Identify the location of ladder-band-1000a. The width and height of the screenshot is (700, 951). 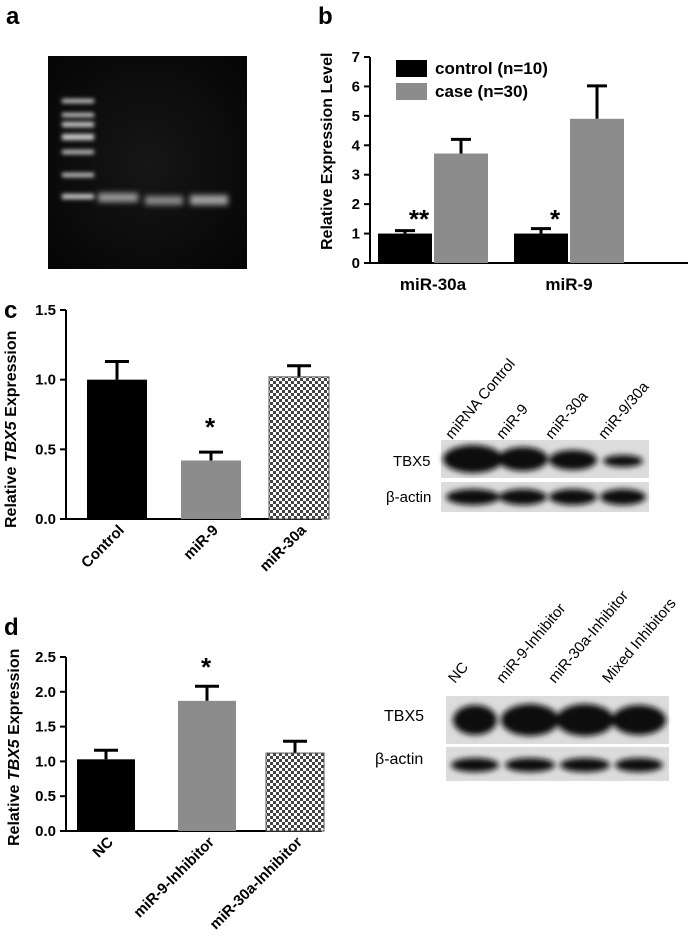
(78, 115).